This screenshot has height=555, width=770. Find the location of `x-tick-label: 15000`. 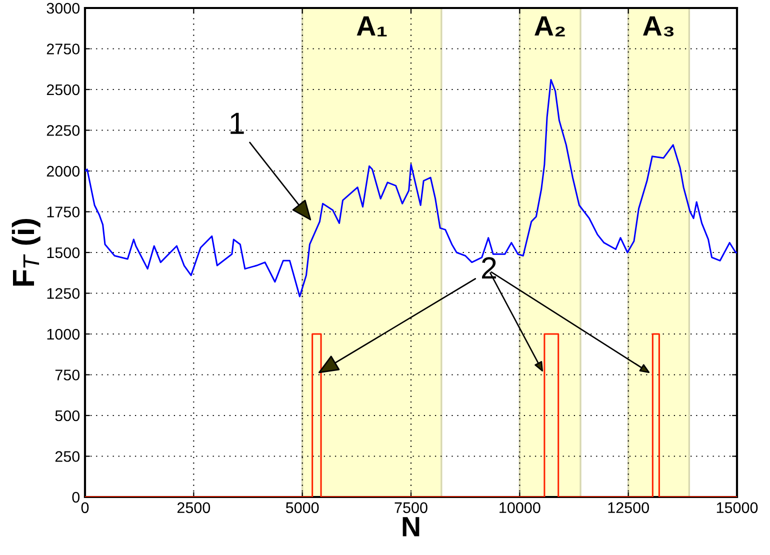

x-tick-label: 15000 is located at coordinates (737, 508).